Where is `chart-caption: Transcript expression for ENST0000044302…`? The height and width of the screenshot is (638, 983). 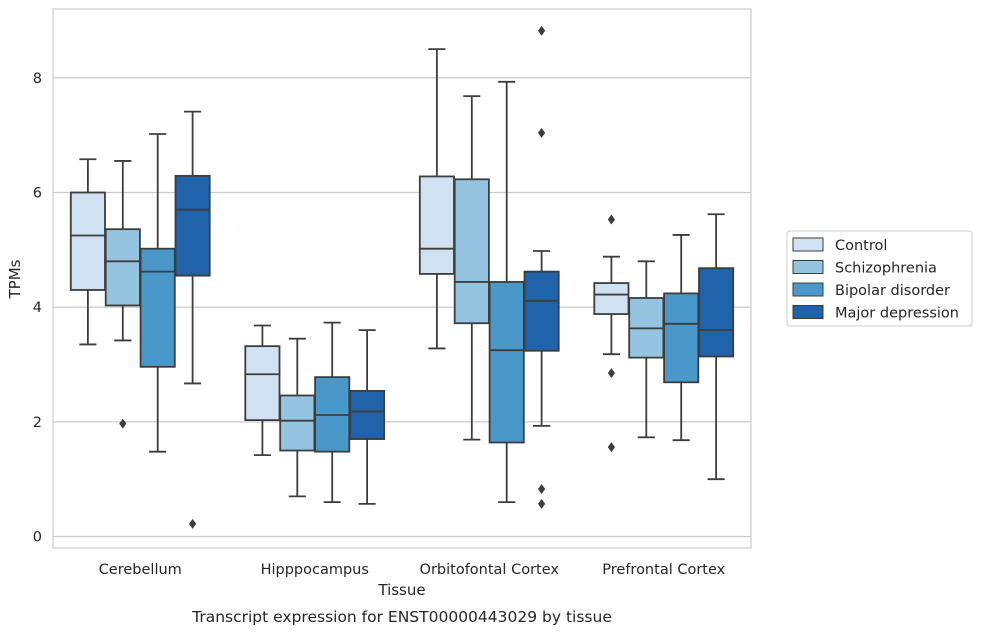 chart-caption: Transcript expression for ENST0000044302… is located at coordinates (401, 617).